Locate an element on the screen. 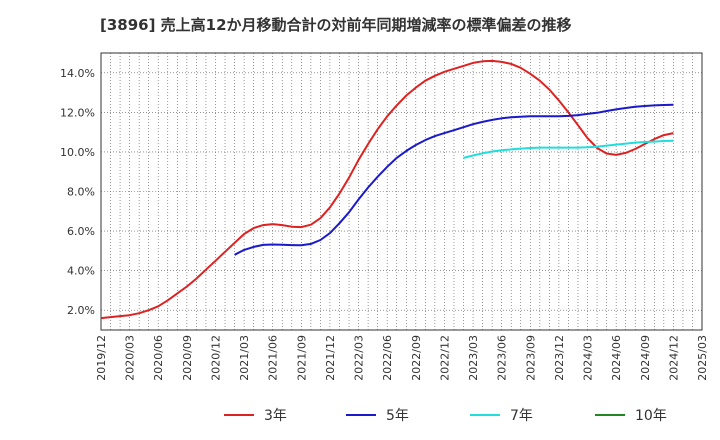 This screenshot has width=720, height=440. legend-label: 5年 is located at coordinates (397, 416).